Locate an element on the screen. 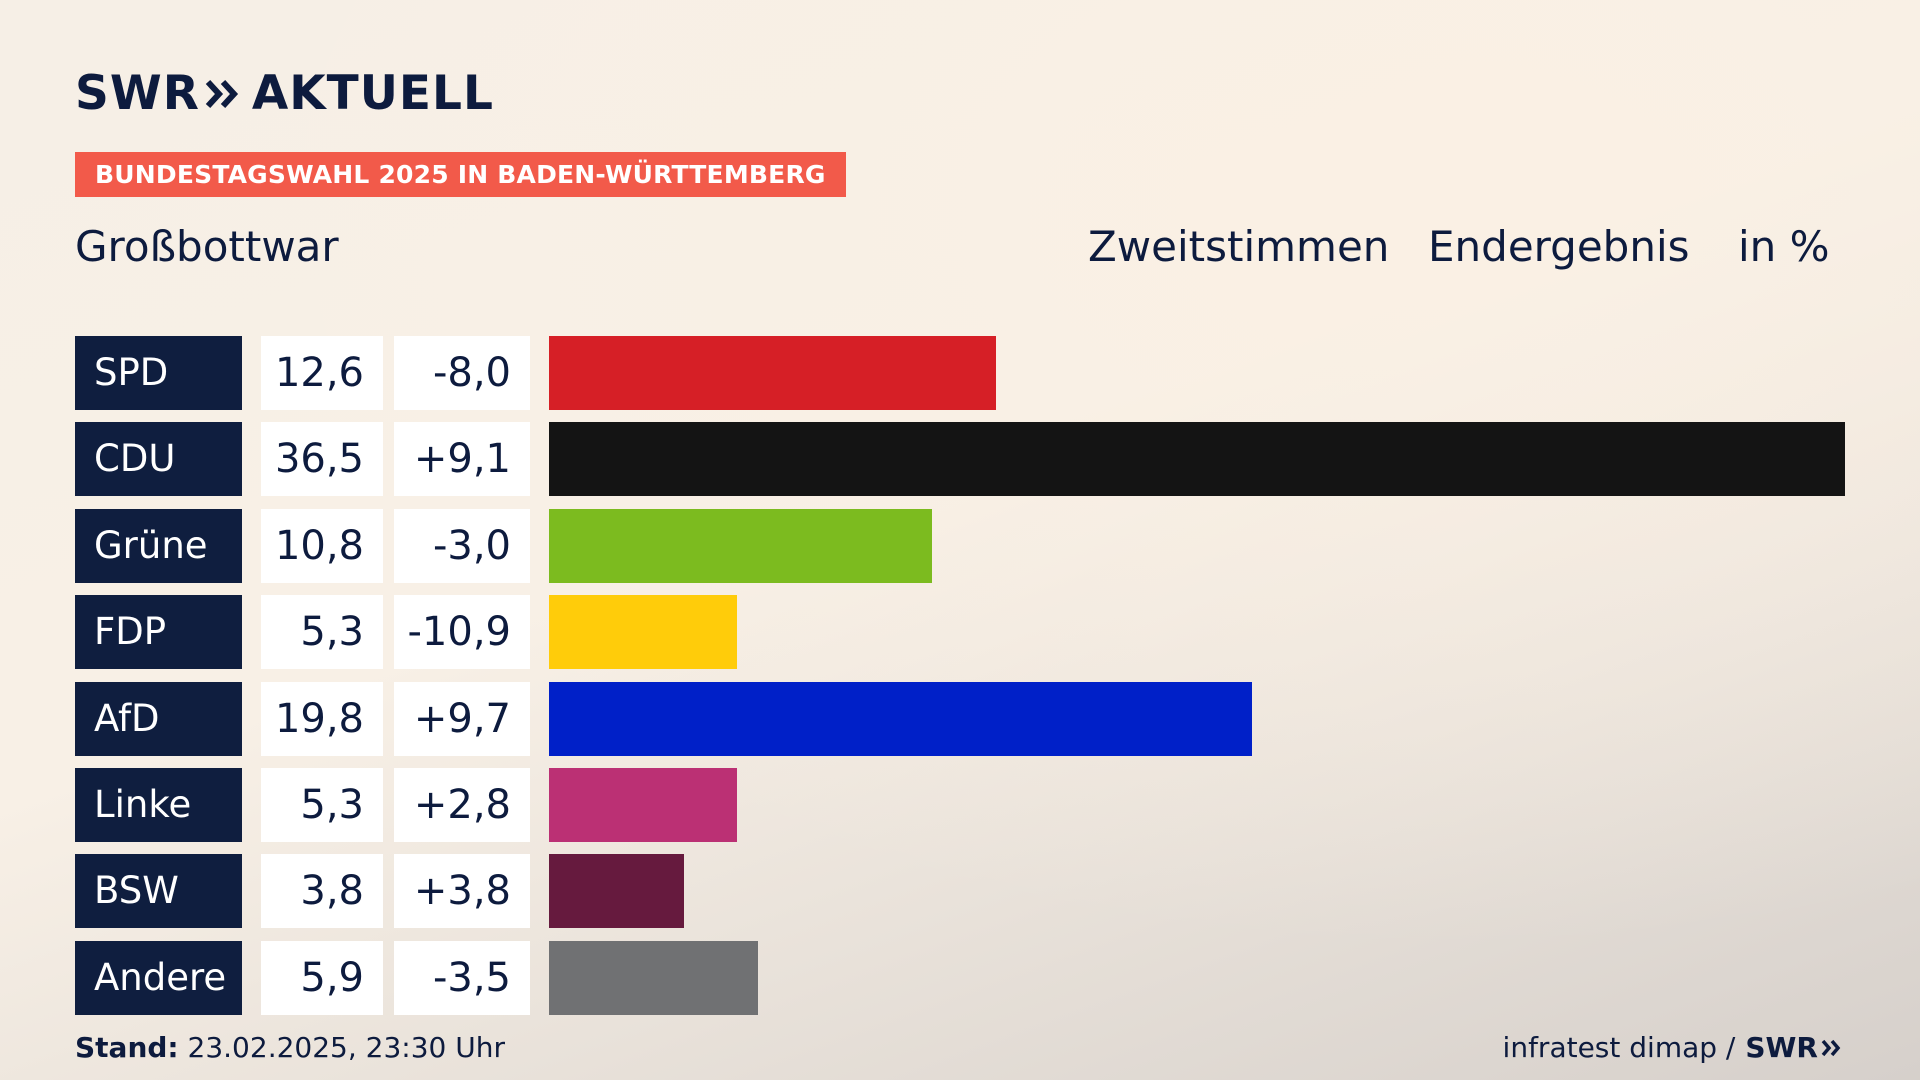 Image resolution: width=1920 pixels, height=1080 pixels. party-label: AfD is located at coordinates (158, 718).